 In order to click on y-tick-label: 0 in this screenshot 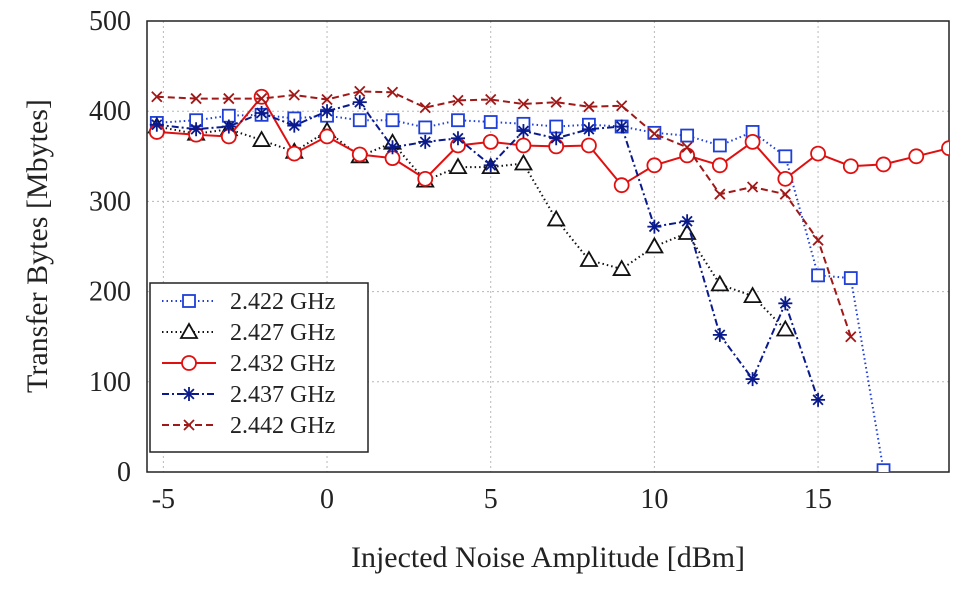, I will do `click(124, 472)`.